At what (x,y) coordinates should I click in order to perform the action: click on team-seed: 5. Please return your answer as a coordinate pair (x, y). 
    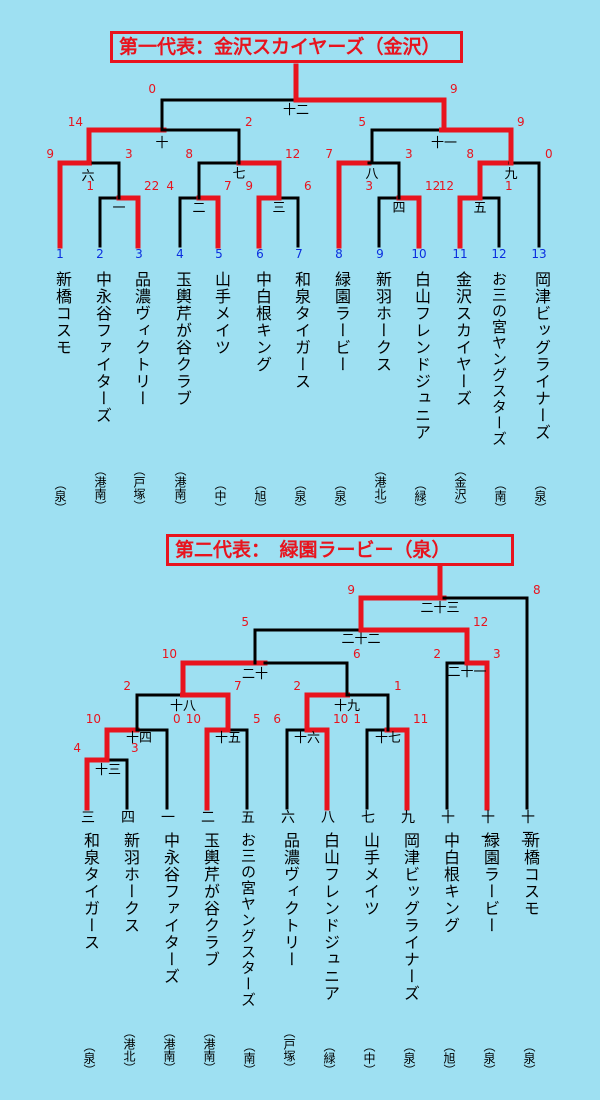
    Looking at the image, I should click on (219, 254).